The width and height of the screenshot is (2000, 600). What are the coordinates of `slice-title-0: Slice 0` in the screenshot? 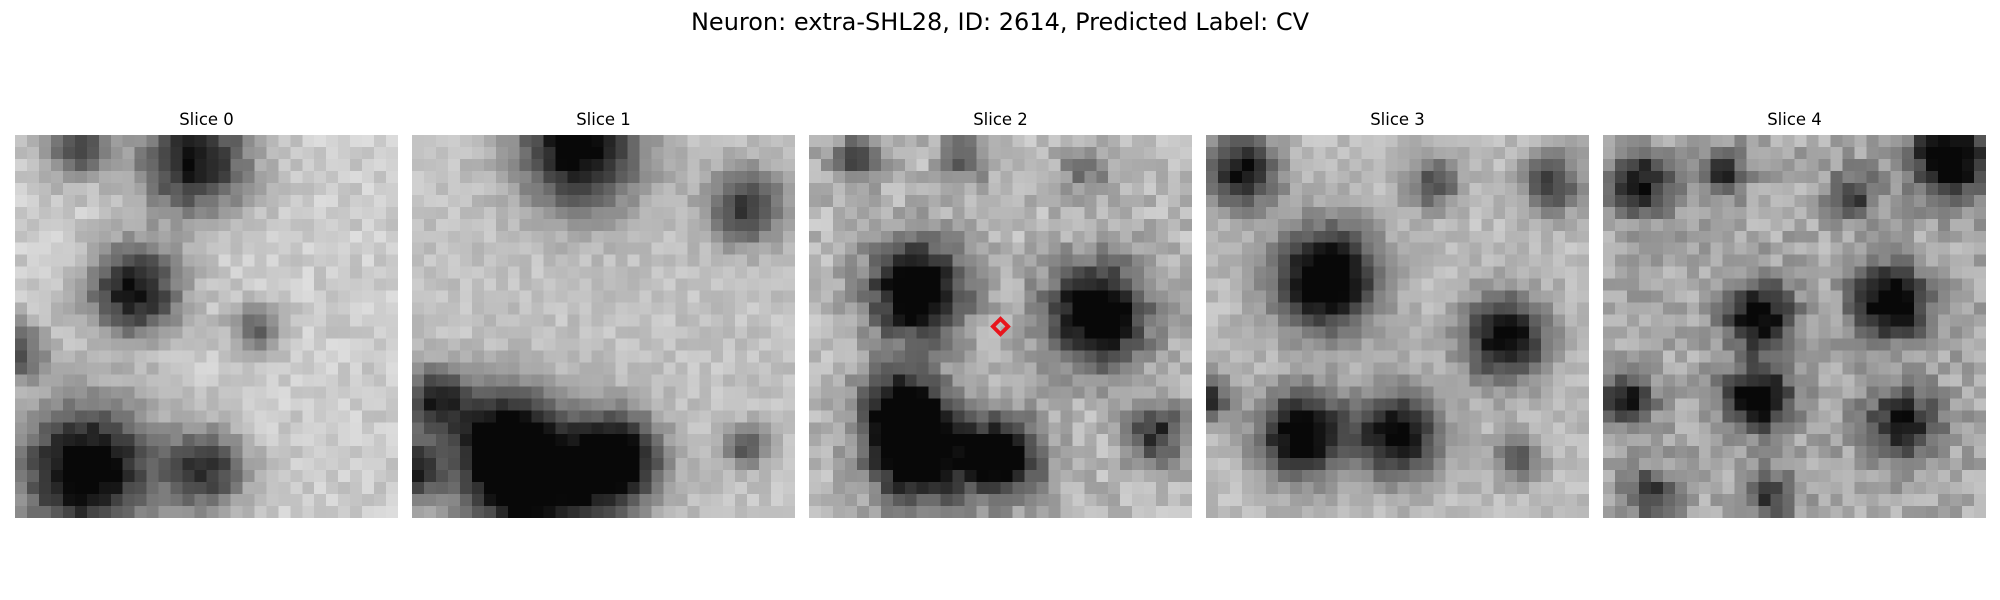 It's located at (206, 119).